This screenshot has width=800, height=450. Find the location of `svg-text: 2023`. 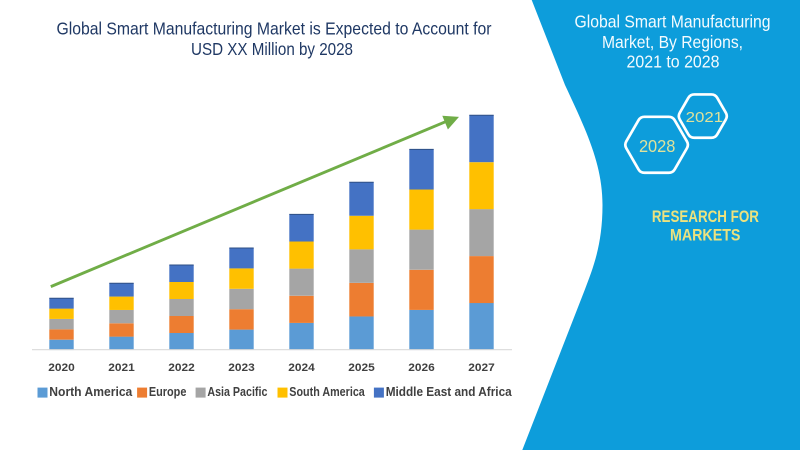

svg-text: 2023 is located at coordinates (241, 368).